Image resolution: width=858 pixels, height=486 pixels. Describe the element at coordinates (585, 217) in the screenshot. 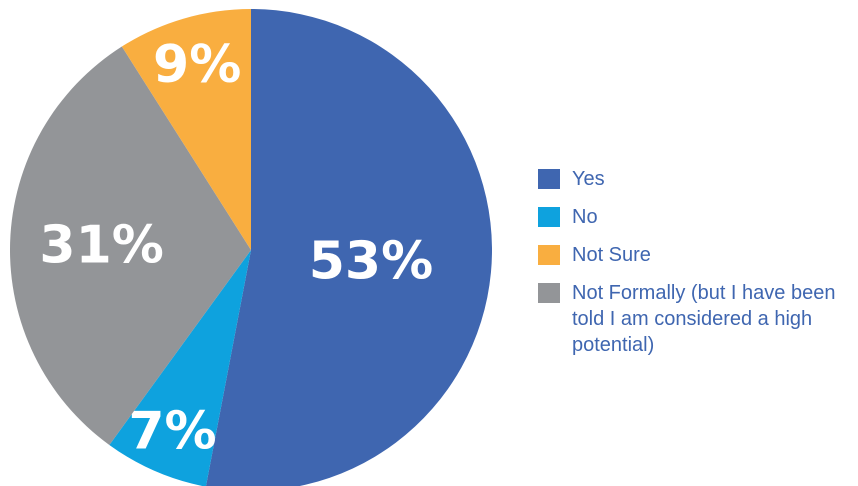

I see `legend-label-no: No` at that location.